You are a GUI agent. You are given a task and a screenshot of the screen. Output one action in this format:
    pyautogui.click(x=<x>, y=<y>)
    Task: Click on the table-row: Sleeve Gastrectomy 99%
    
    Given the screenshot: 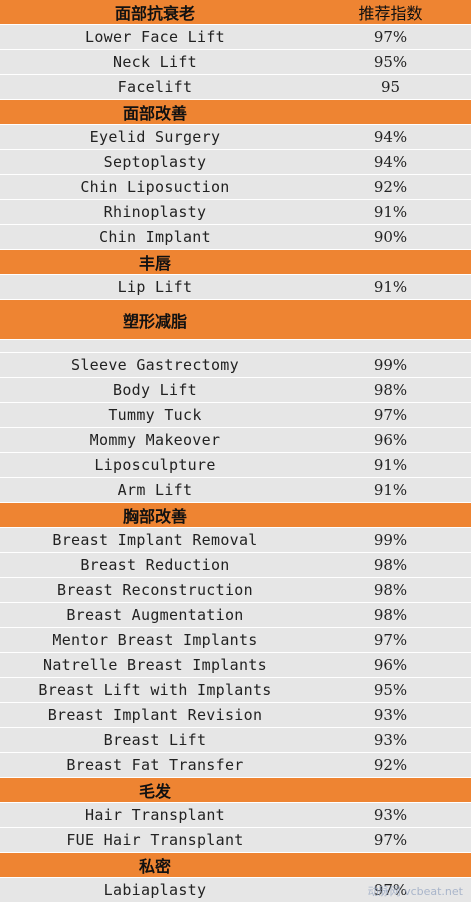 What is the action you would take?
    pyautogui.click(x=235, y=365)
    